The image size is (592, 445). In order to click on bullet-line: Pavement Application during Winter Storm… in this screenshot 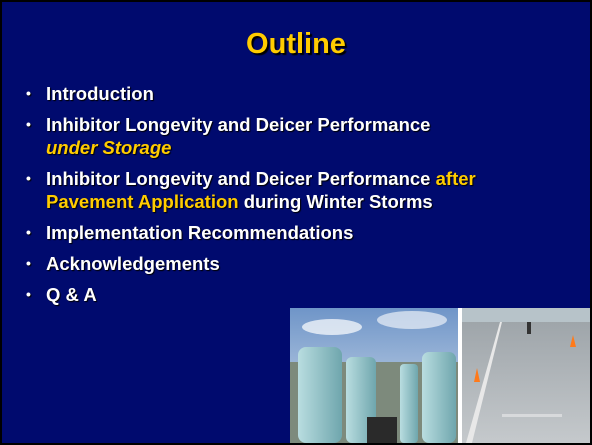, I will do `click(318, 201)`.